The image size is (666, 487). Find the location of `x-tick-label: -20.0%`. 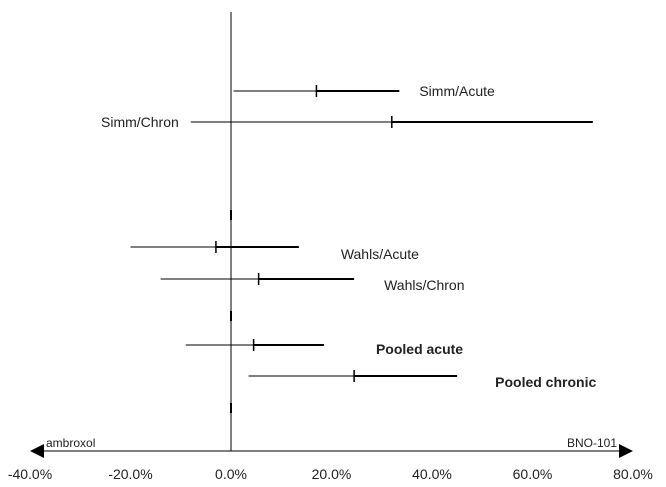

x-tick-label: -20.0% is located at coordinates (130, 474).